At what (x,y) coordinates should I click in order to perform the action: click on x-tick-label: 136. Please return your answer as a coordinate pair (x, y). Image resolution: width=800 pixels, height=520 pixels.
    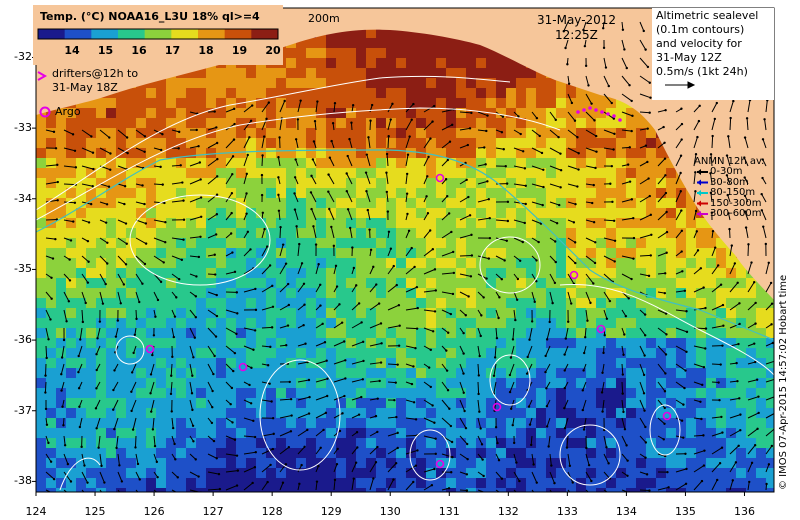
    Looking at the image, I should click on (744, 511).